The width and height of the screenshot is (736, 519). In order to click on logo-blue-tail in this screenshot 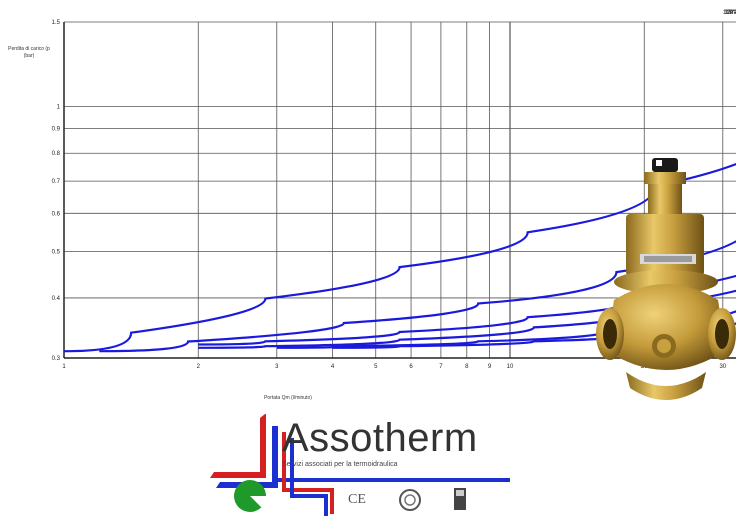, I will do `click(309, 477)`.